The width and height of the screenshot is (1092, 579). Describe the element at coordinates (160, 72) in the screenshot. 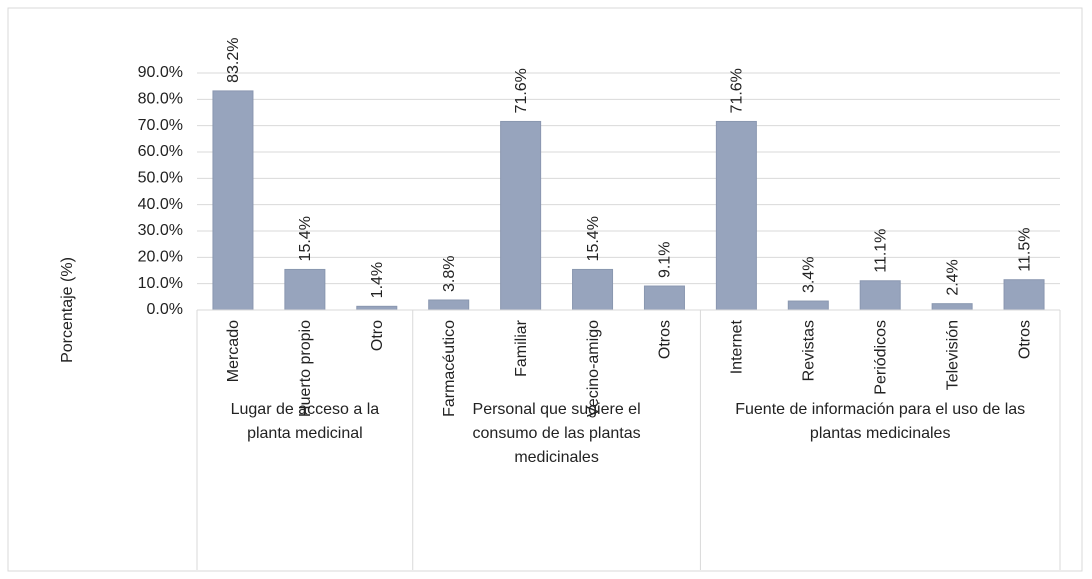

I see `y-tick-label: 90.0%` at that location.